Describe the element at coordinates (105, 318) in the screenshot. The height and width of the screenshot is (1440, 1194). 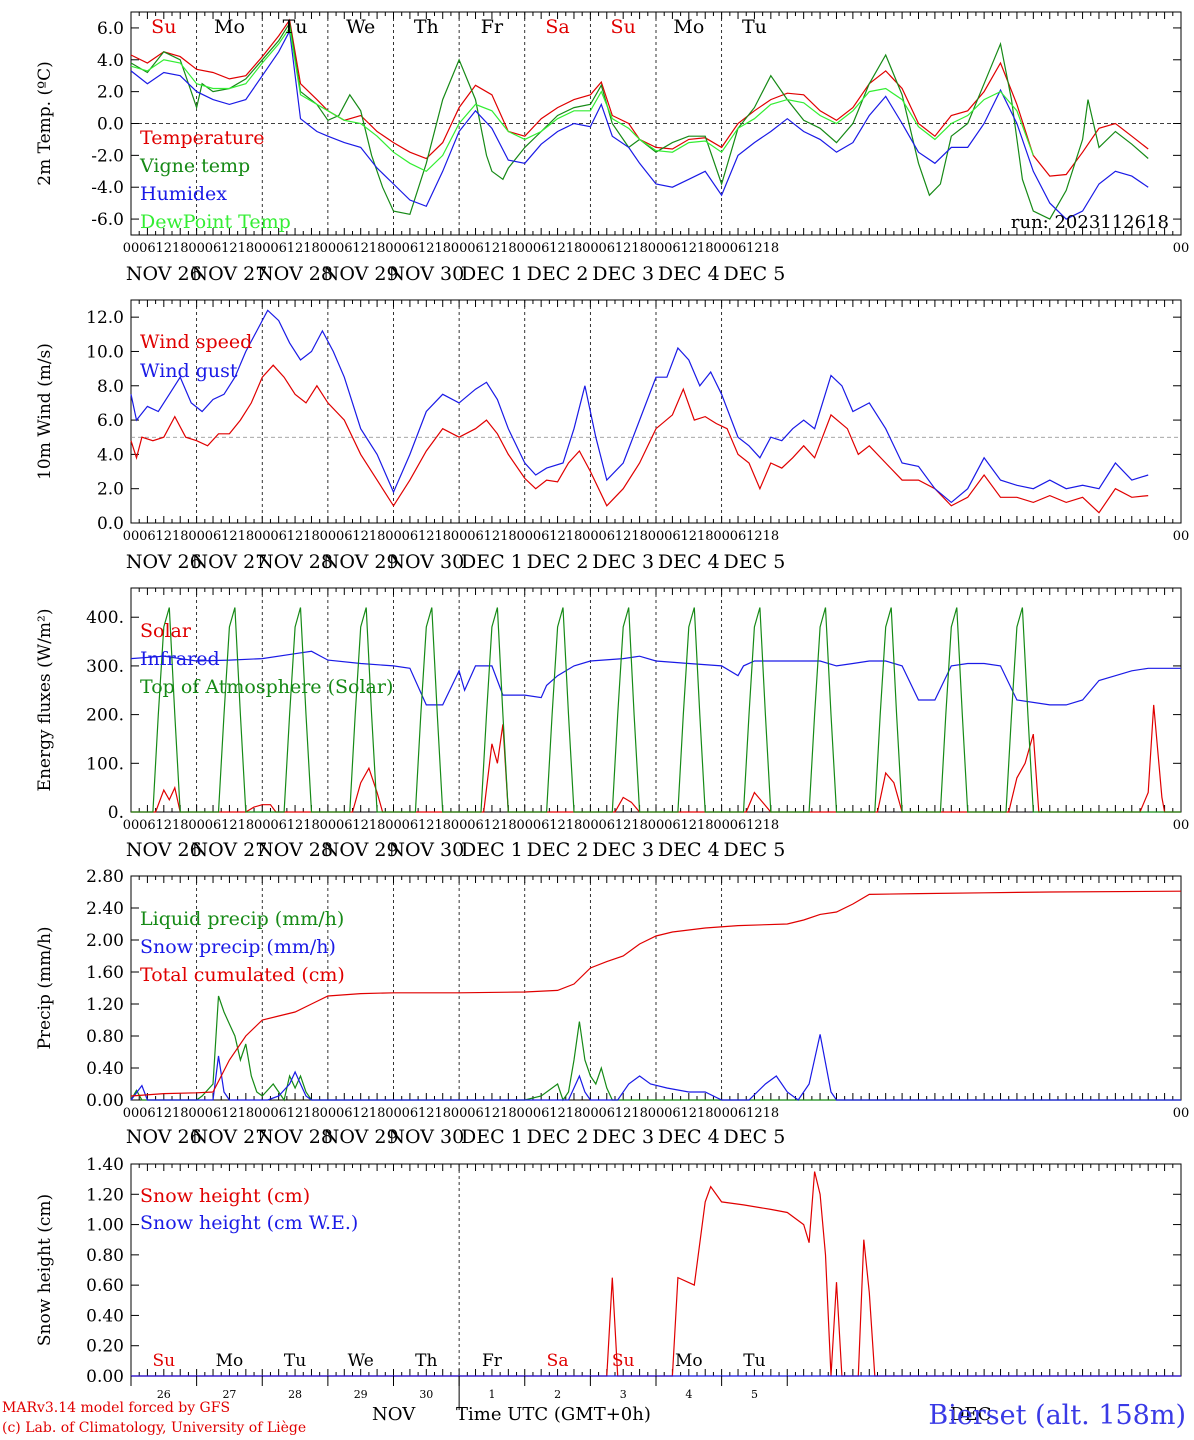
I see `y-tick-label: 12.0` at that location.